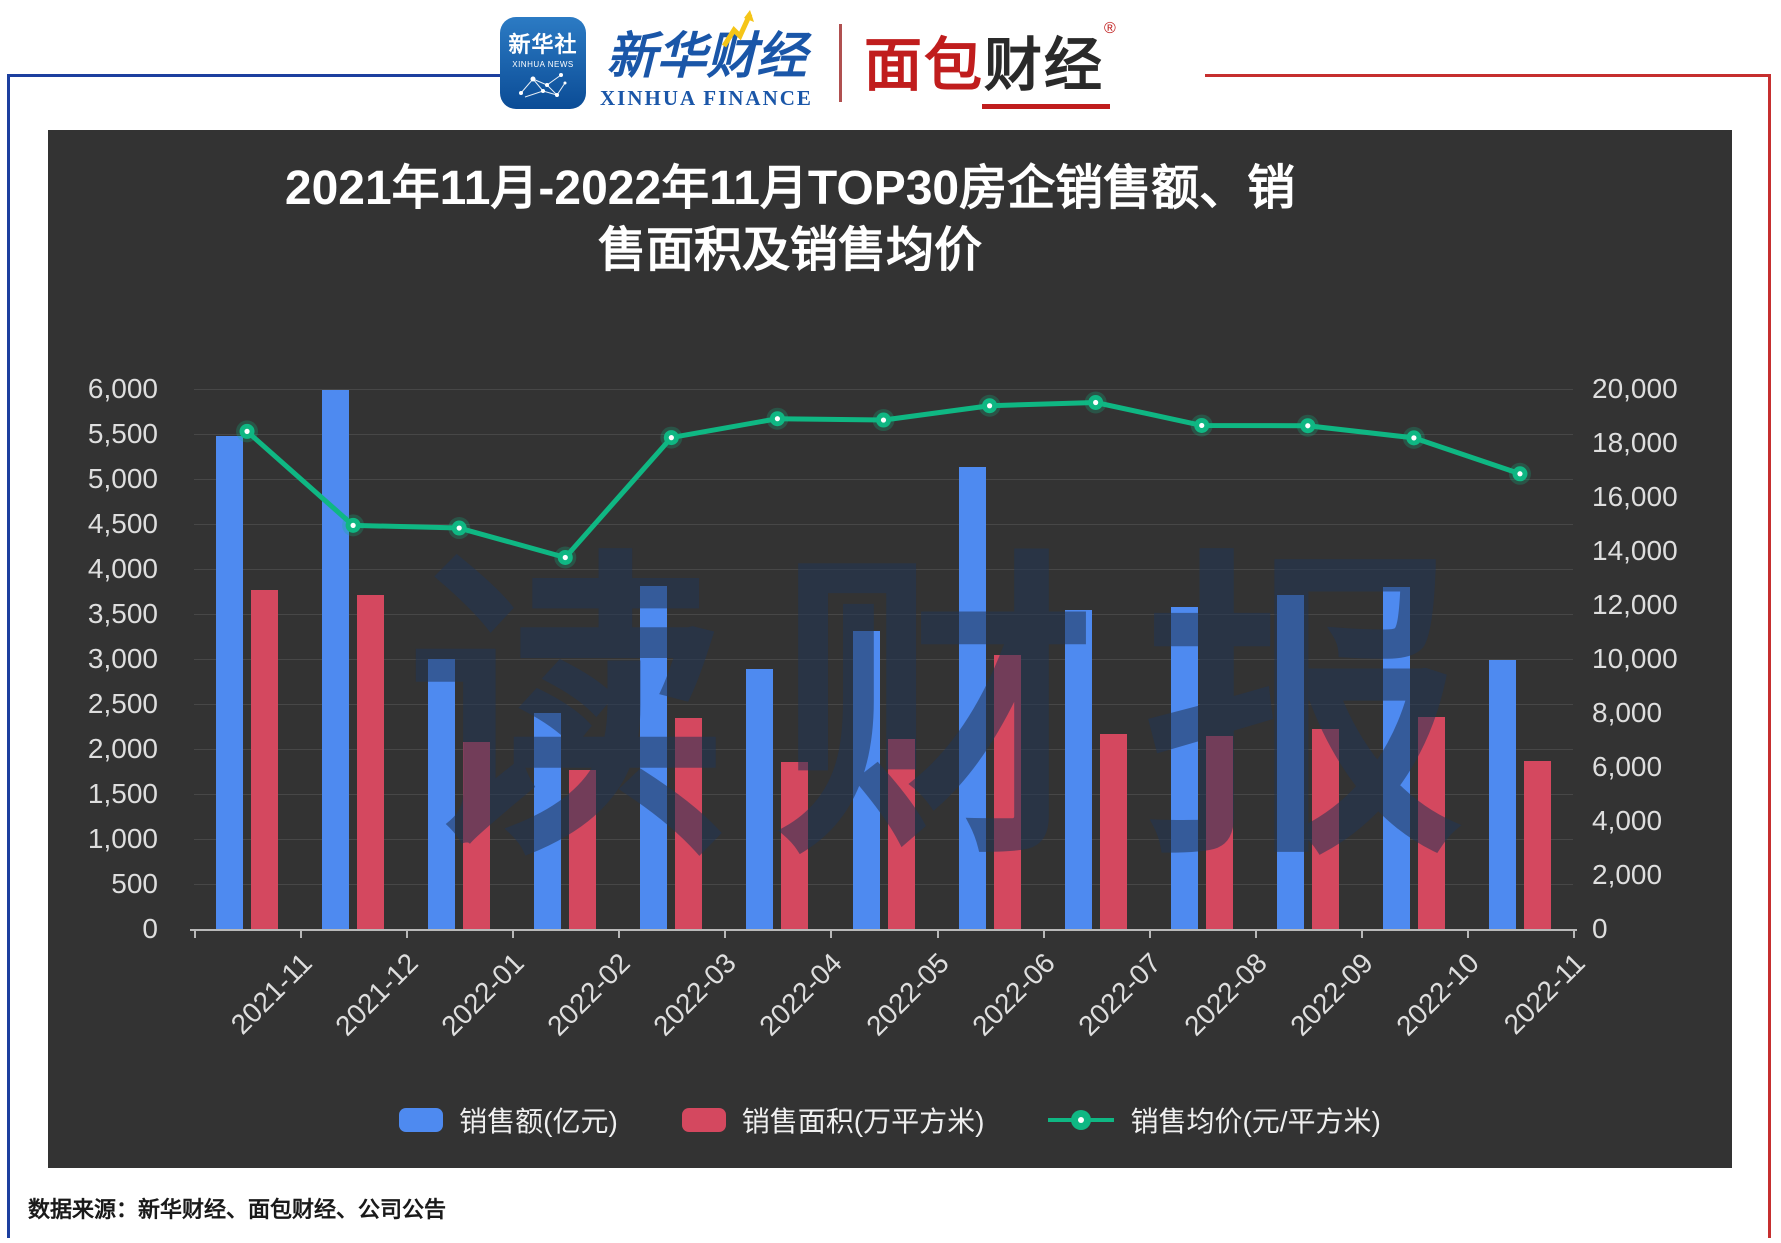  I want to click on bar-销售额(亿元)-2022-10, so click(1396, 758).